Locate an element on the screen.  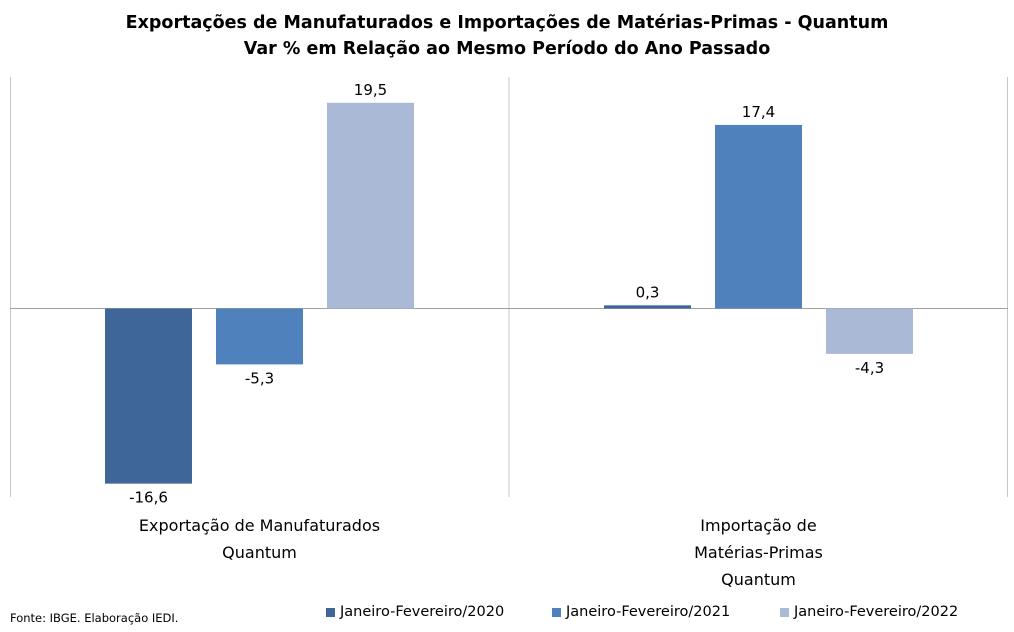
bar-series1-category1 is located at coordinates (148, 396).